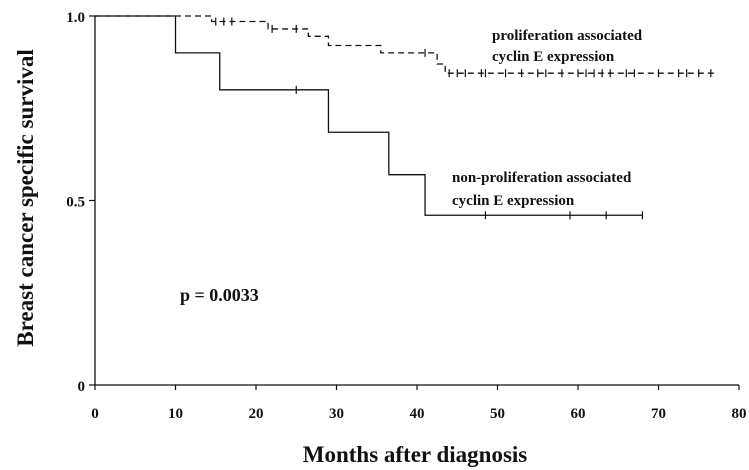  Describe the element at coordinates (415, 454) in the screenshot. I see `x-axis-title: Months after diagnosis` at that location.